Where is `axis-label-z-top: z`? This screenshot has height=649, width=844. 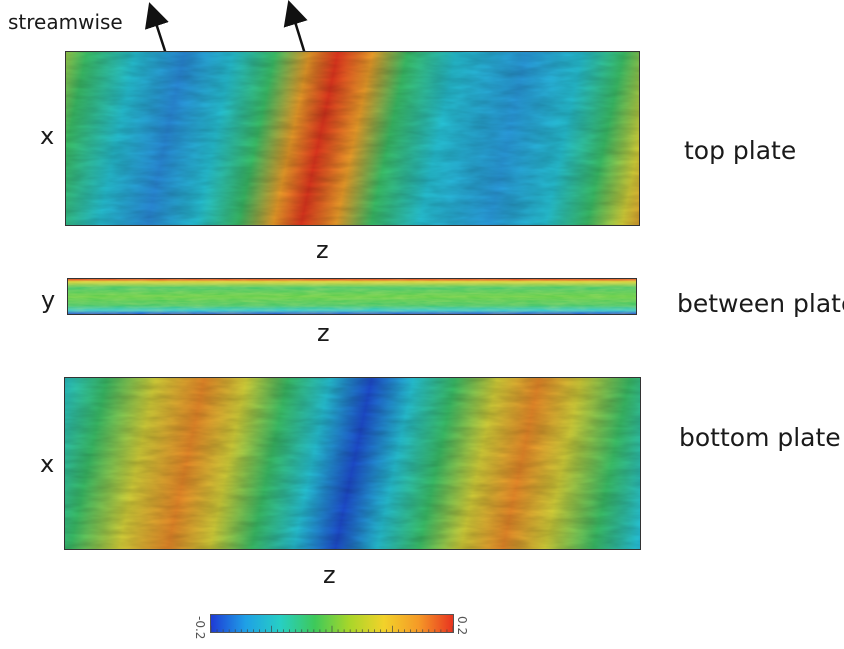
axis-label-z-top: z is located at coordinates (322, 250).